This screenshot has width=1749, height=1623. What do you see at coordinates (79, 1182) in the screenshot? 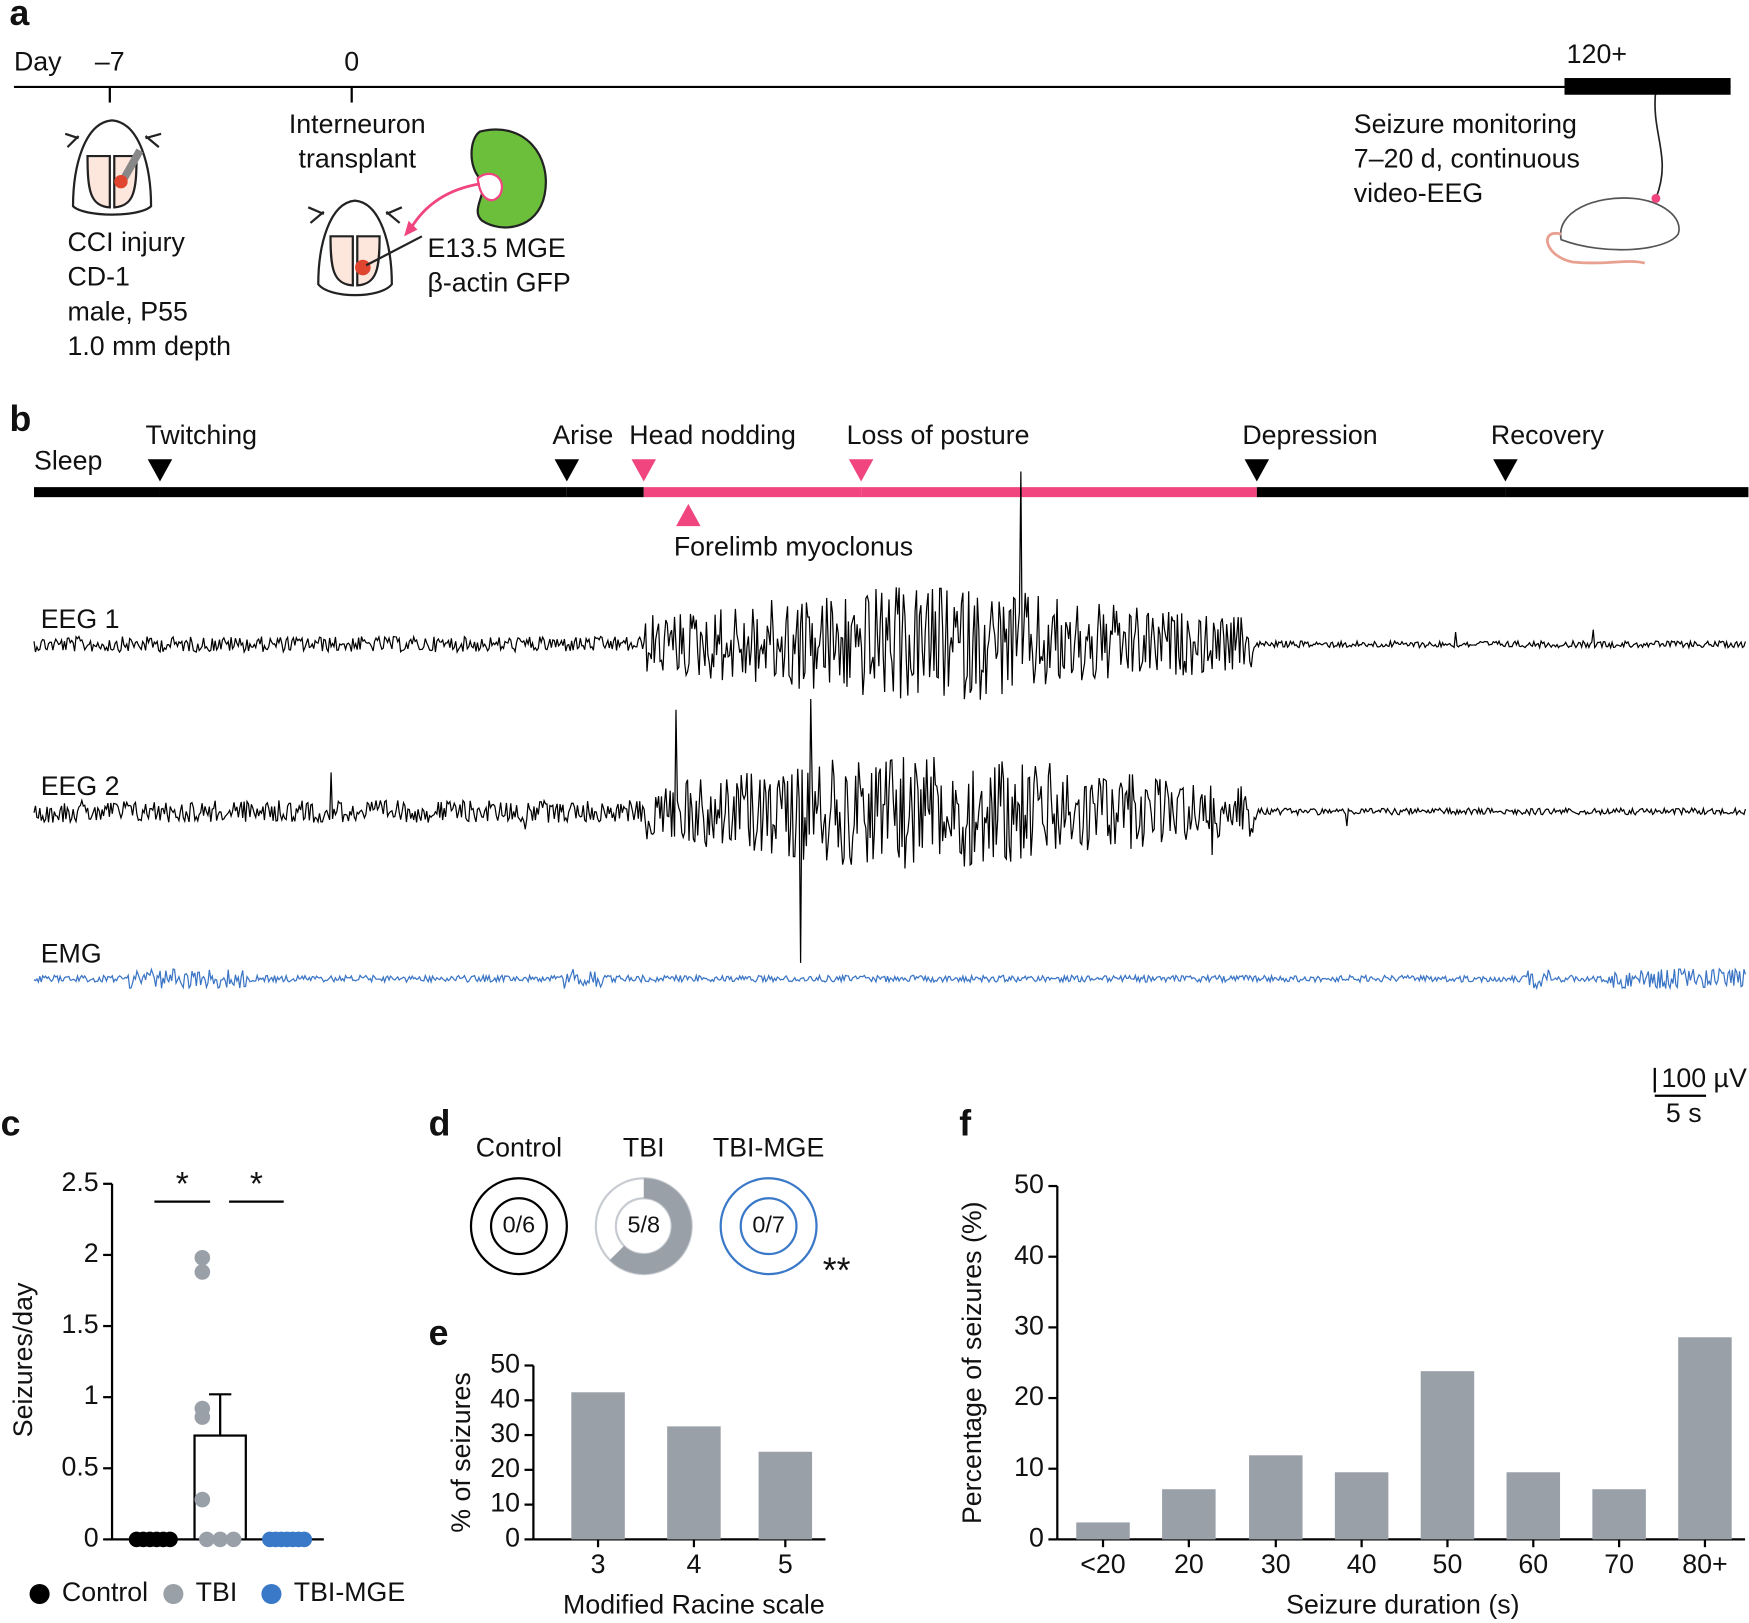
I see `y-tick-label: 2.5` at bounding box center [79, 1182].